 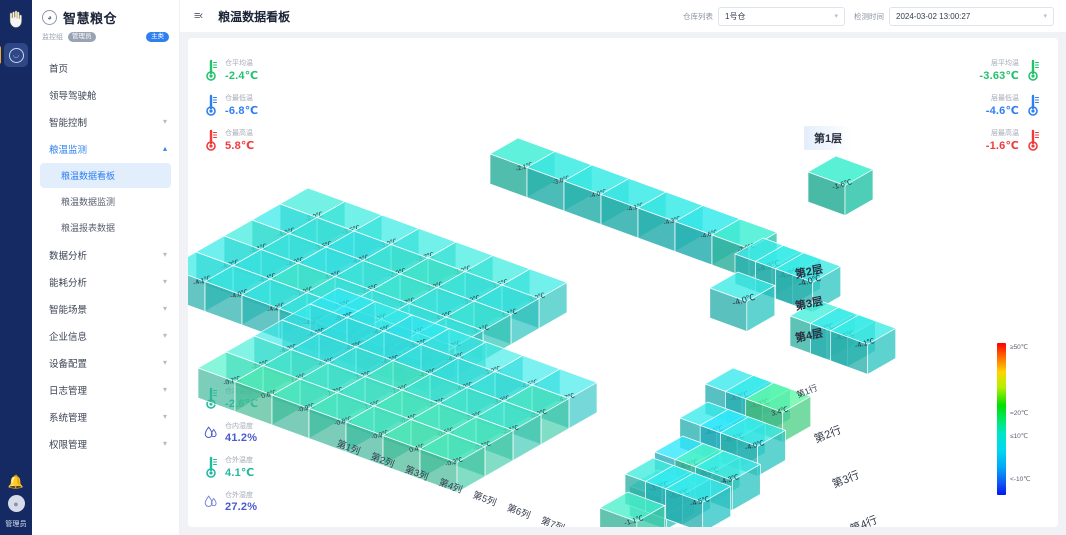 What do you see at coordinates (68, 150) in the screenshot?
I see `sidebar-item-label: 粮温监测` at bounding box center [68, 150].